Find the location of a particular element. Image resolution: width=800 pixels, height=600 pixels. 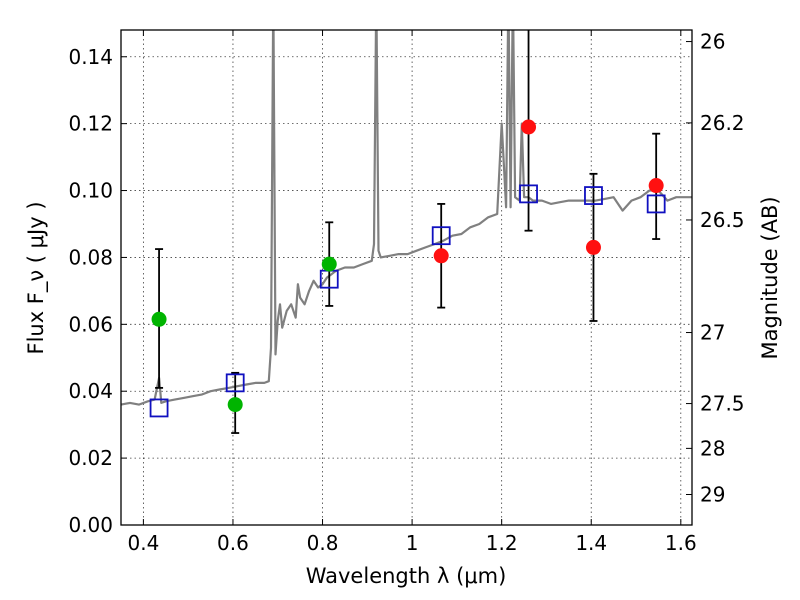

y-tick-label: 0.02 is located at coordinates (90, 458).